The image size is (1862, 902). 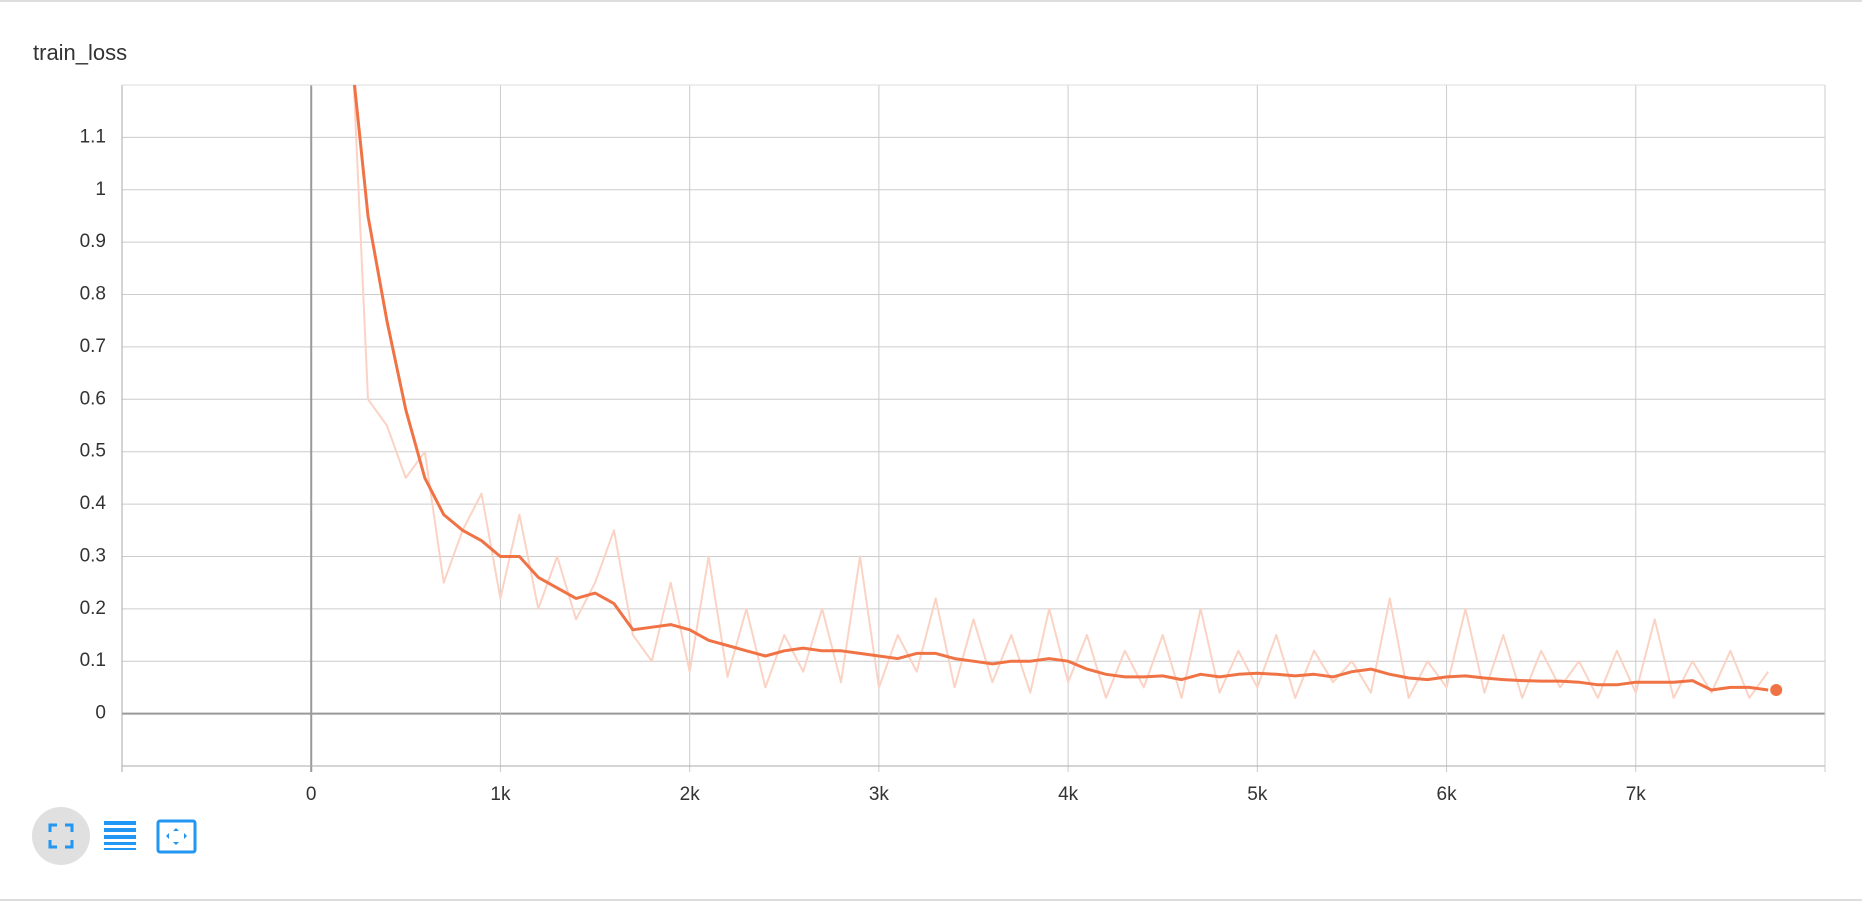 I want to click on y-tick-label: 0.7, so click(x=93, y=346).